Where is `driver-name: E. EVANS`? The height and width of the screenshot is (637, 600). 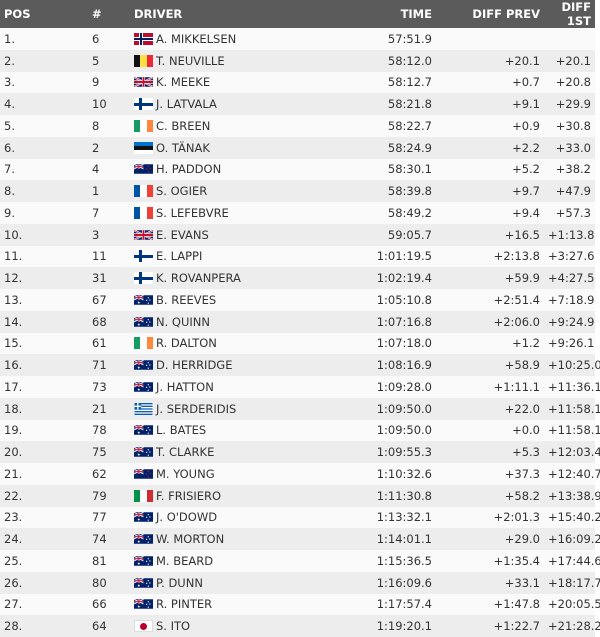 driver-name: E. EVANS is located at coordinates (182, 234).